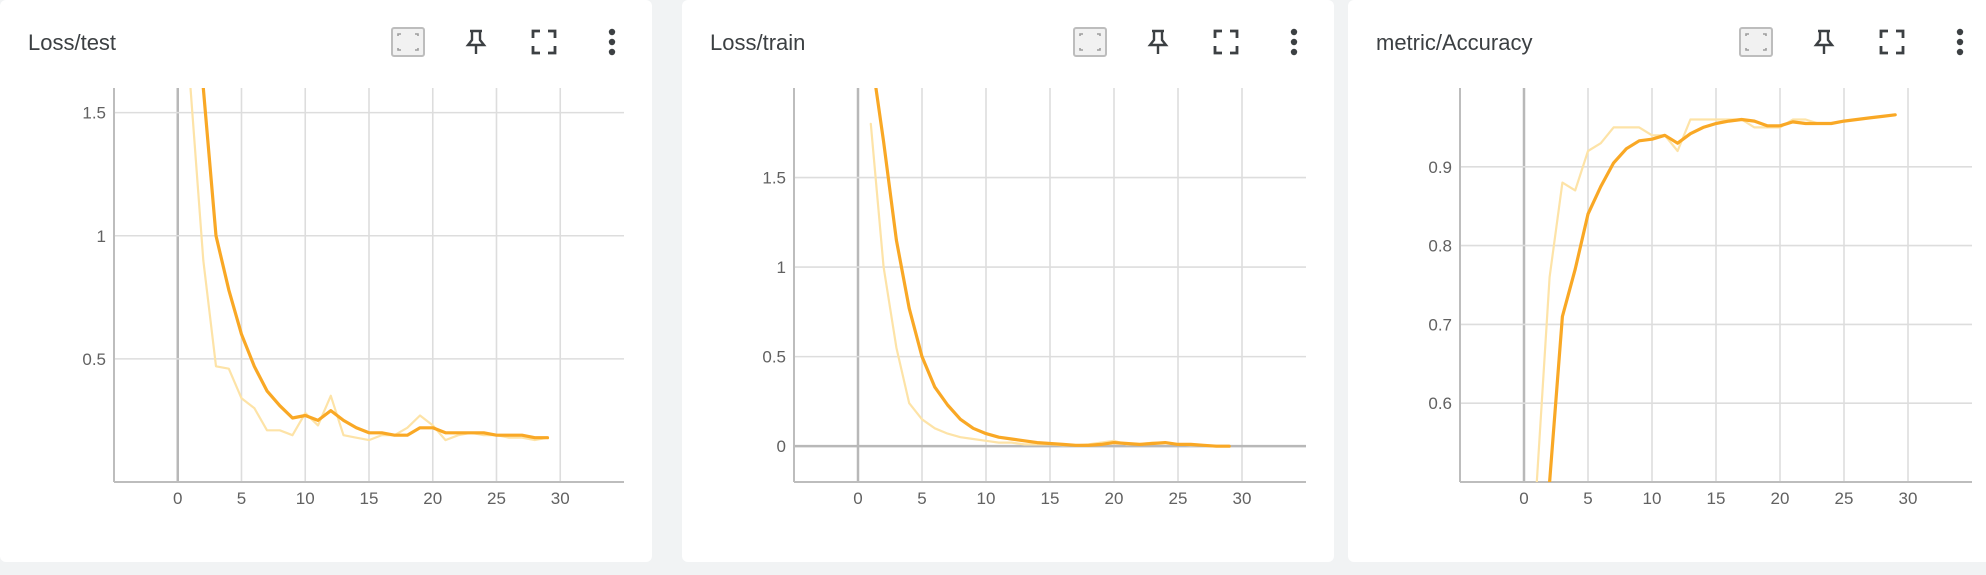 The height and width of the screenshot is (575, 1986). Describe the element at coordinates (758, 42) in the screenshot. I see `chart-title: Loss/train` at that location.